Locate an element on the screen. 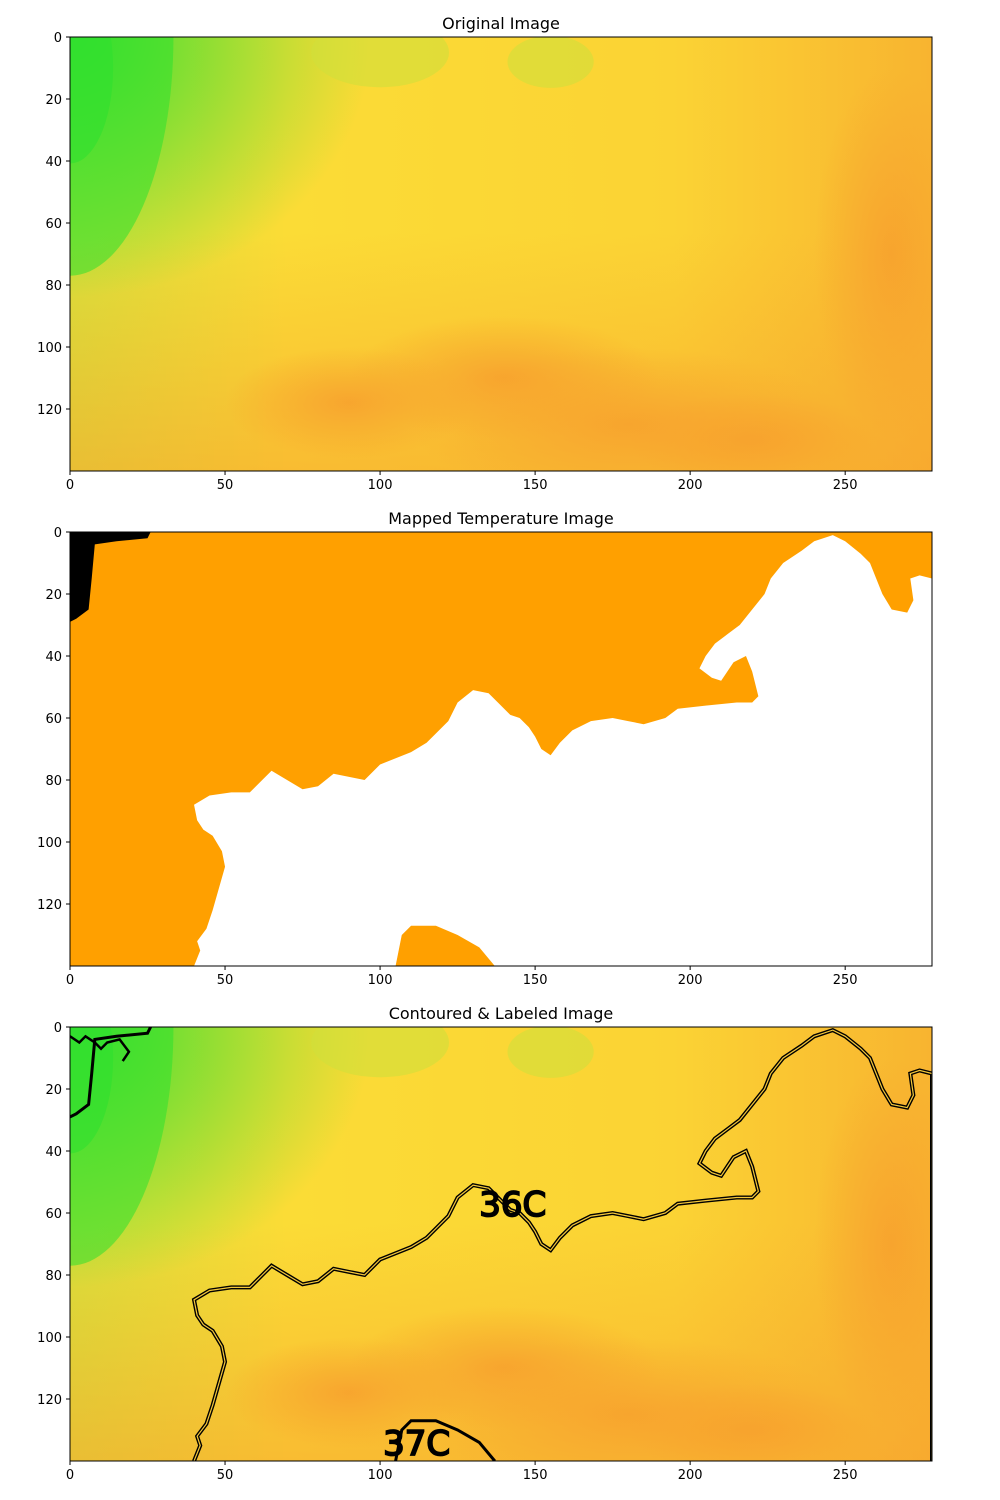  panel-title-1: Mapped Temperature Image is located at coordinates (501, 518).